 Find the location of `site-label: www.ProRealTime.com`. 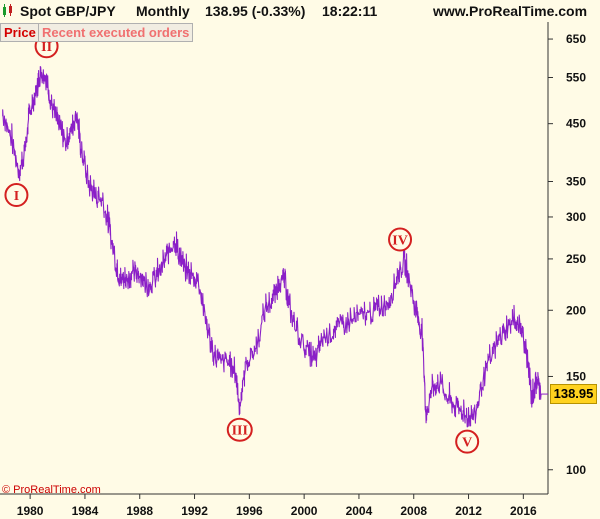

site-label: www.ProRealTime.com is located at coordinates (510, 11).